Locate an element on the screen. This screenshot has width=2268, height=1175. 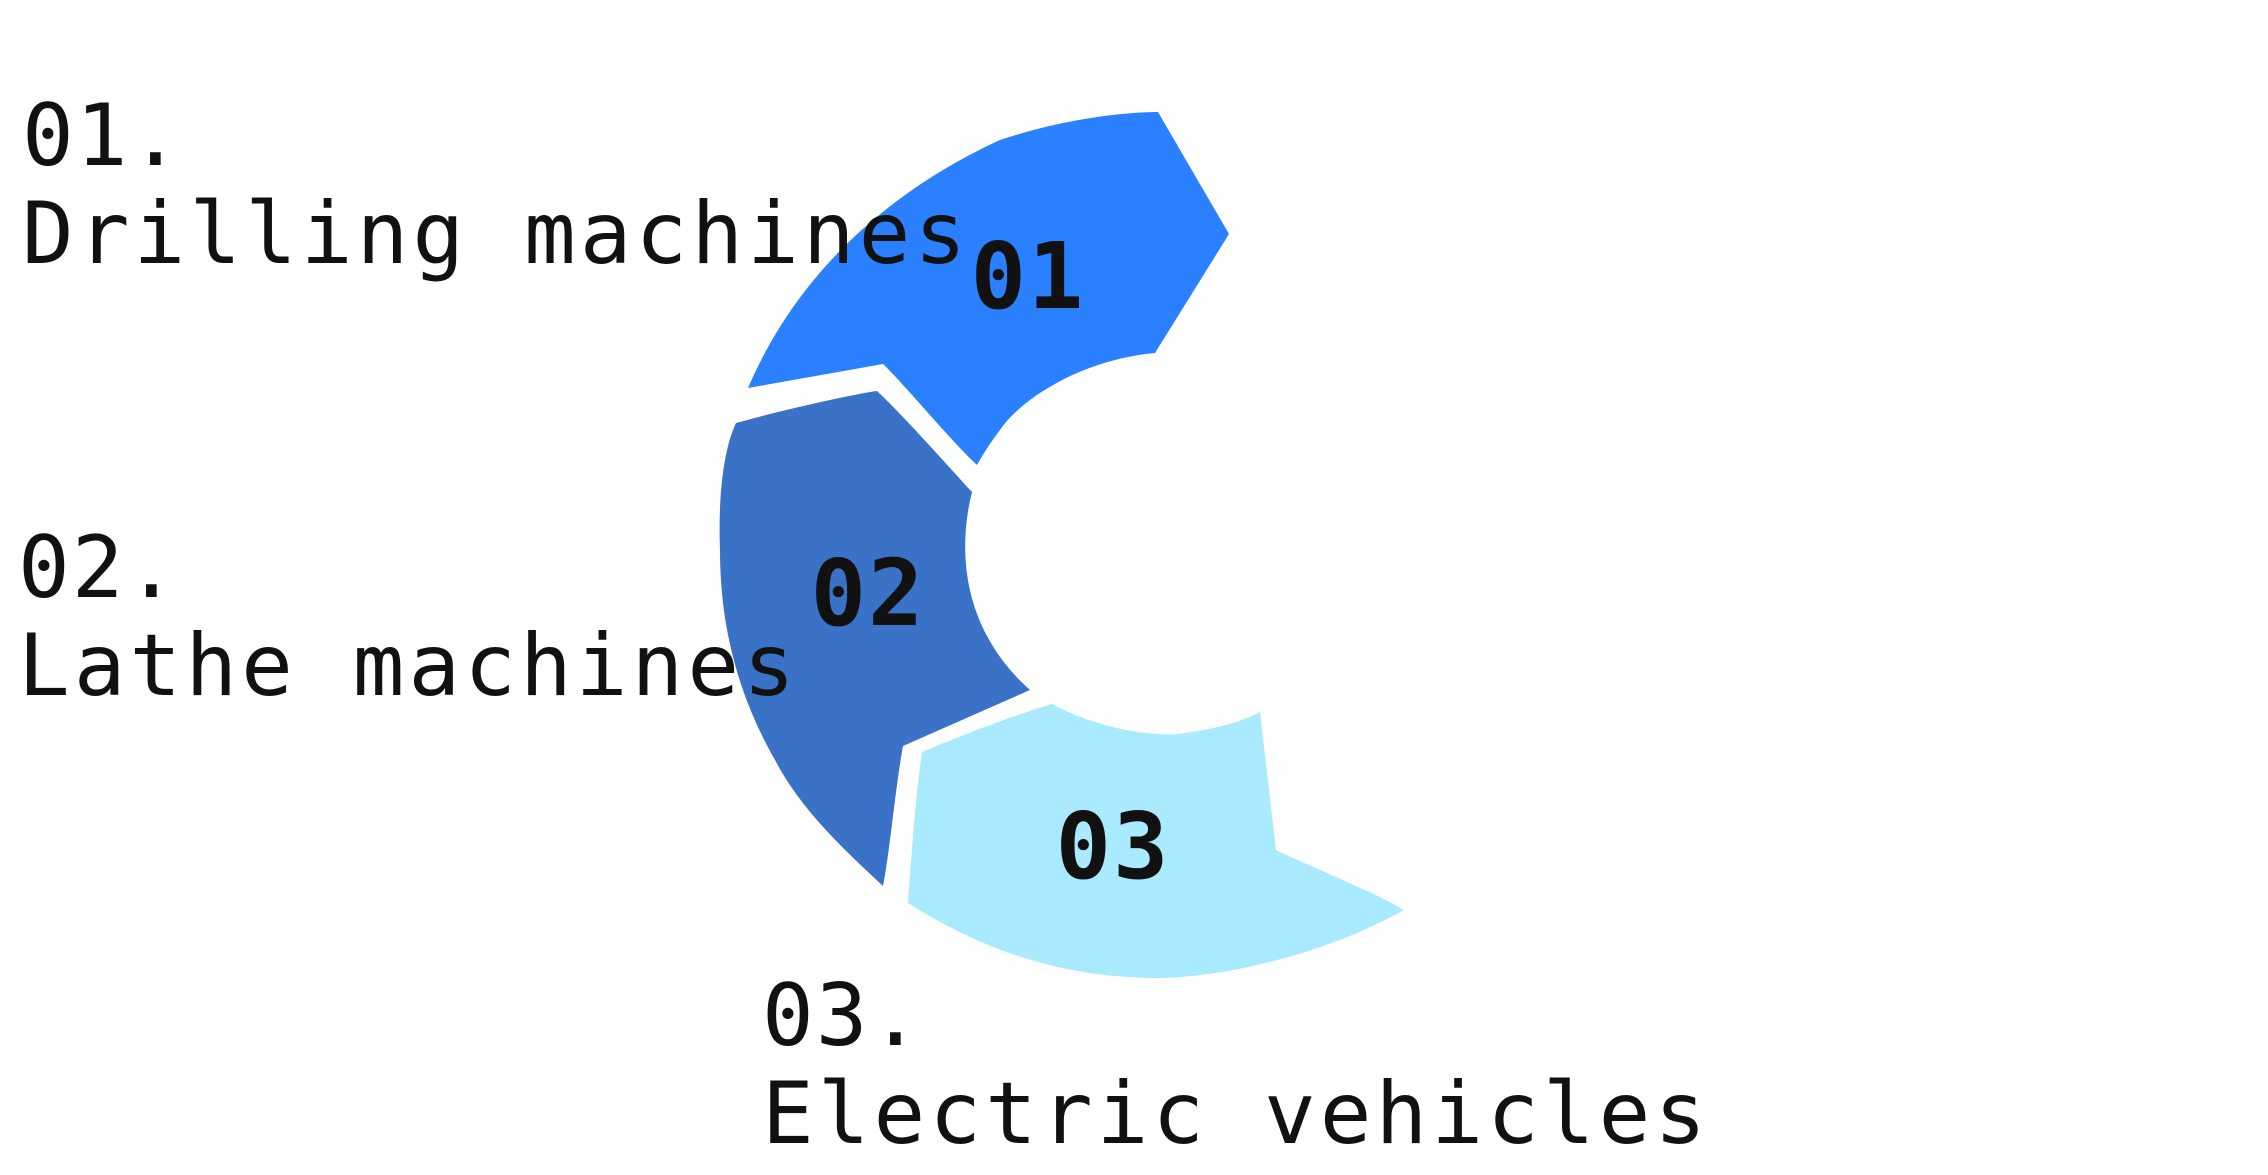
label-text: Lathe machines is located at coordinates (408, 666).